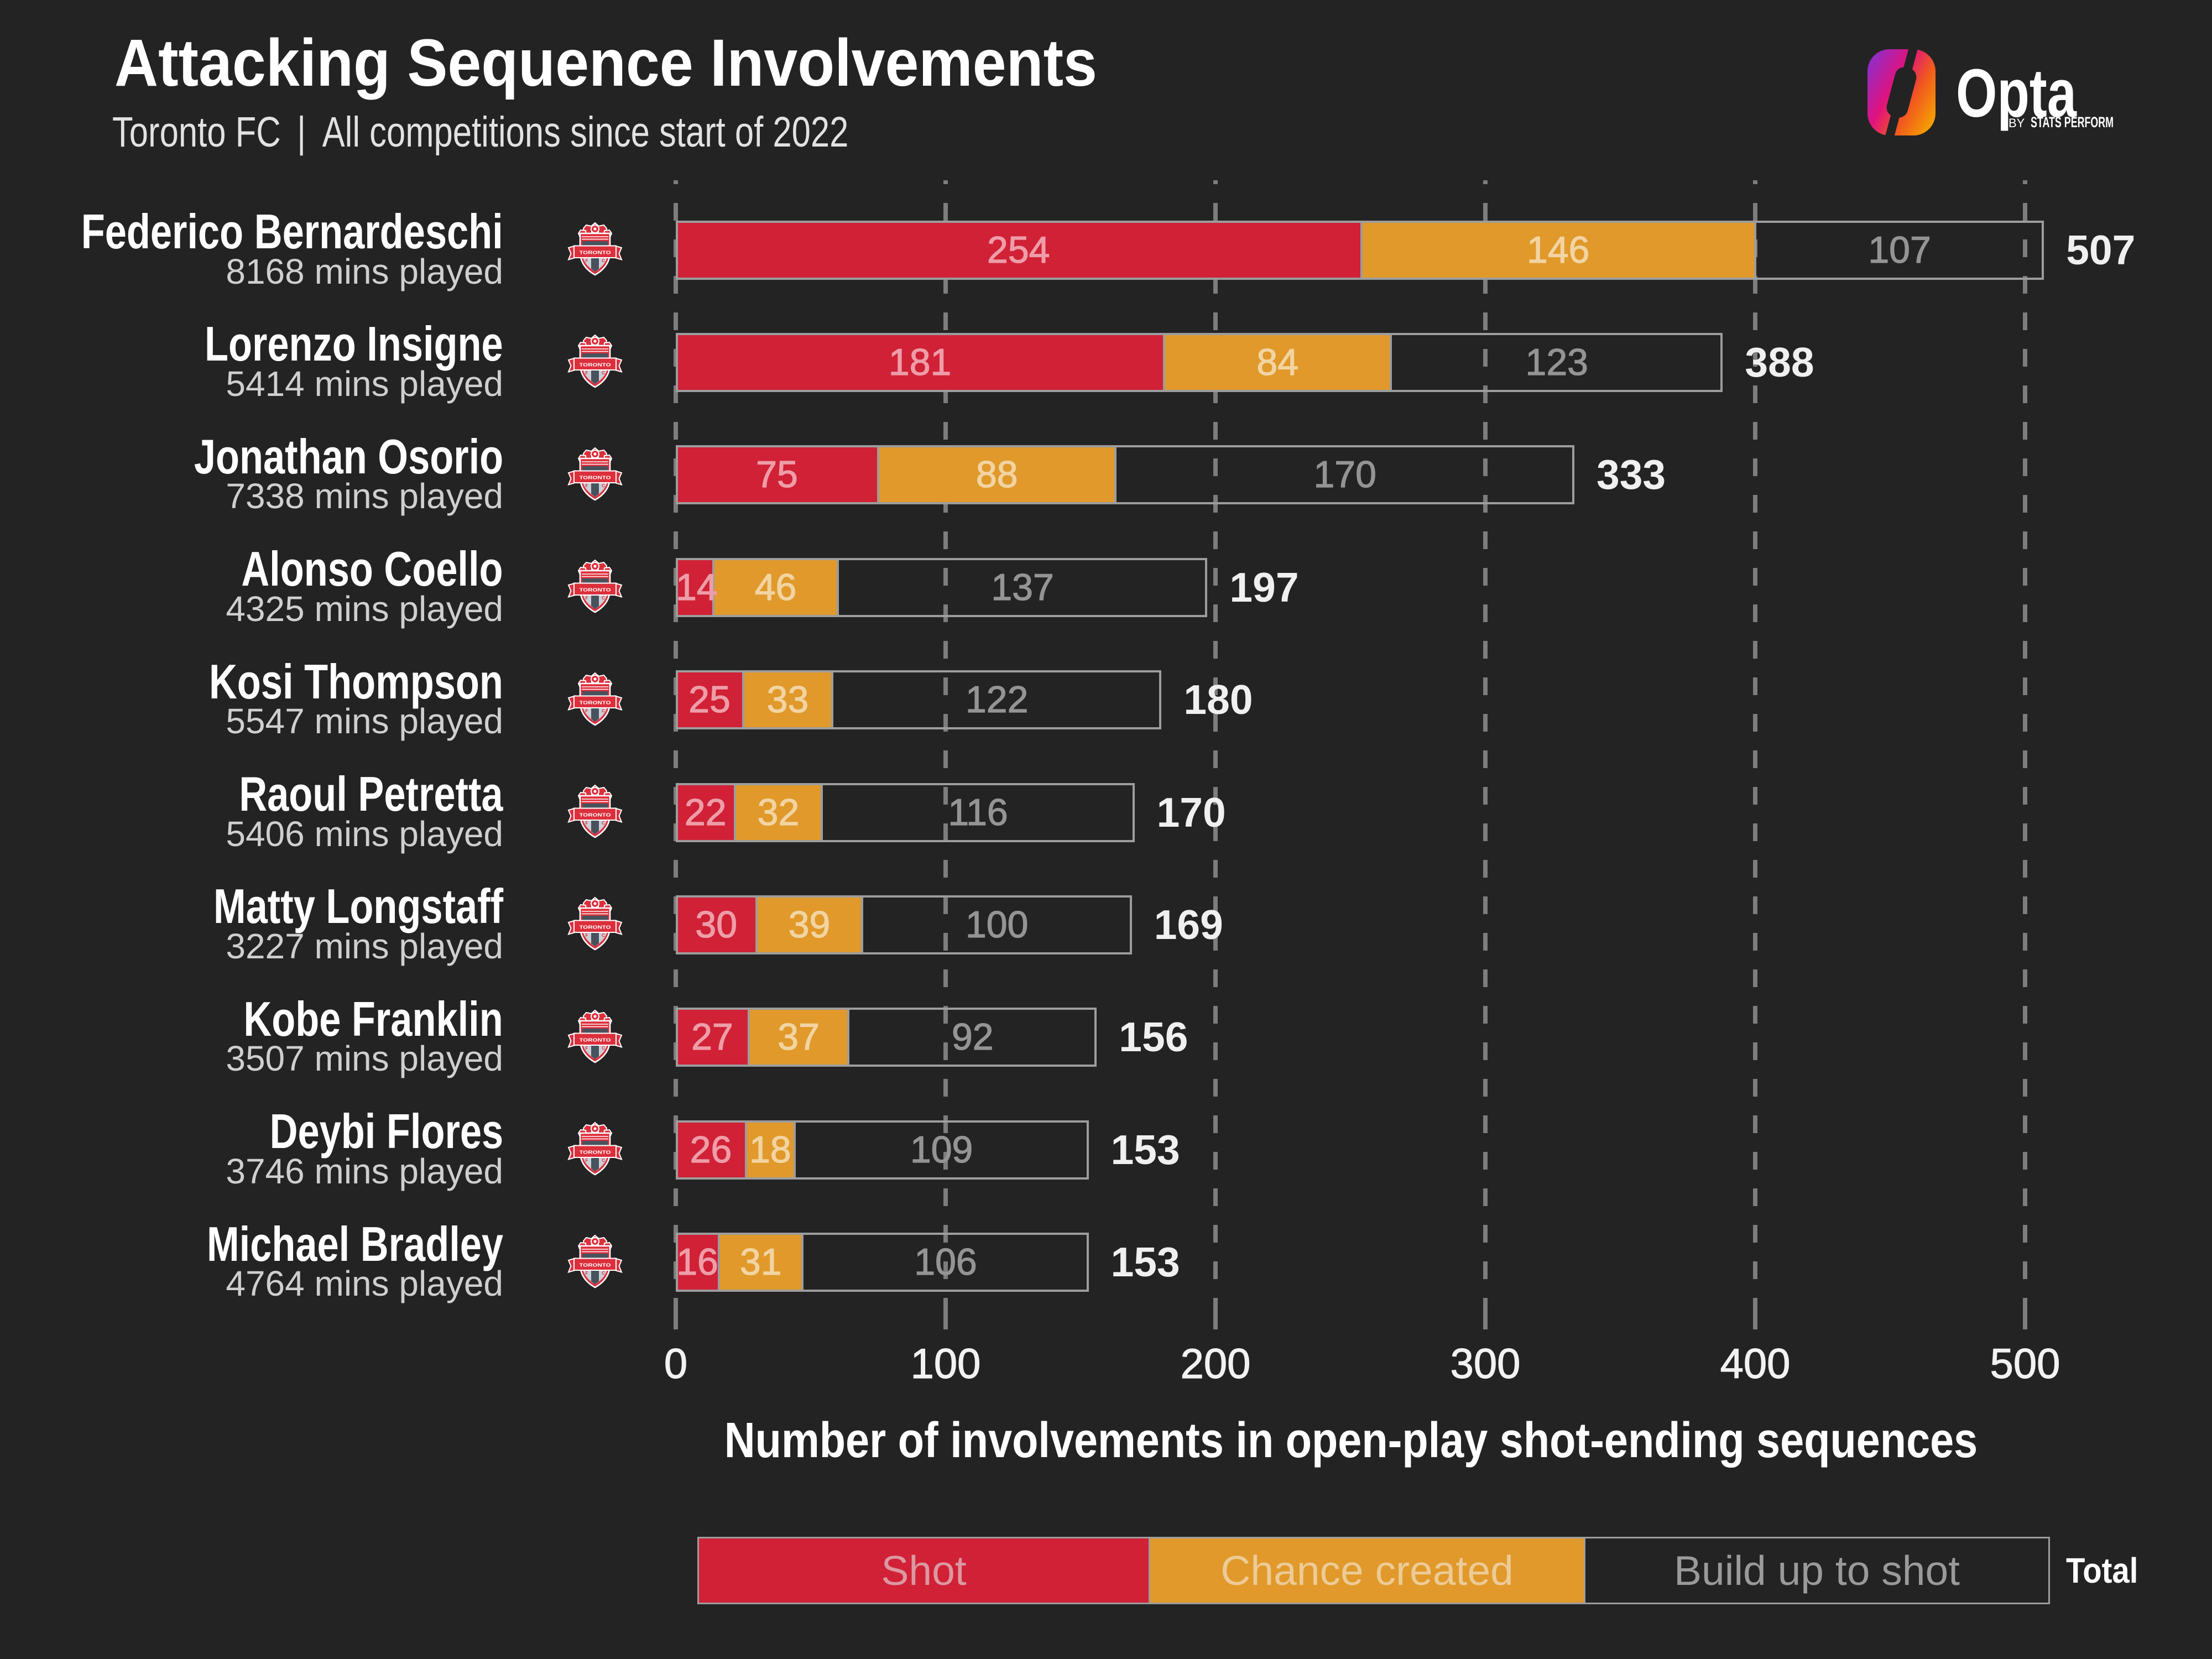 The image size is (2212, 1659). Describe the element at coordinates (2072, 122) in the screenshot. I see `svg-text: STATS PERFORM` at that location.